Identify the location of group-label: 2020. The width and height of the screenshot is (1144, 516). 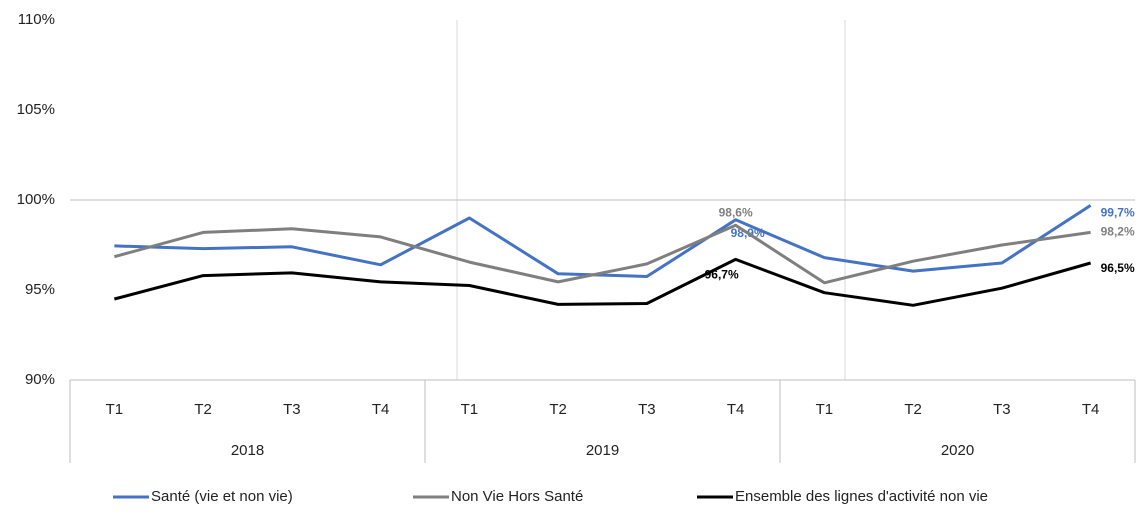
(957, 450).